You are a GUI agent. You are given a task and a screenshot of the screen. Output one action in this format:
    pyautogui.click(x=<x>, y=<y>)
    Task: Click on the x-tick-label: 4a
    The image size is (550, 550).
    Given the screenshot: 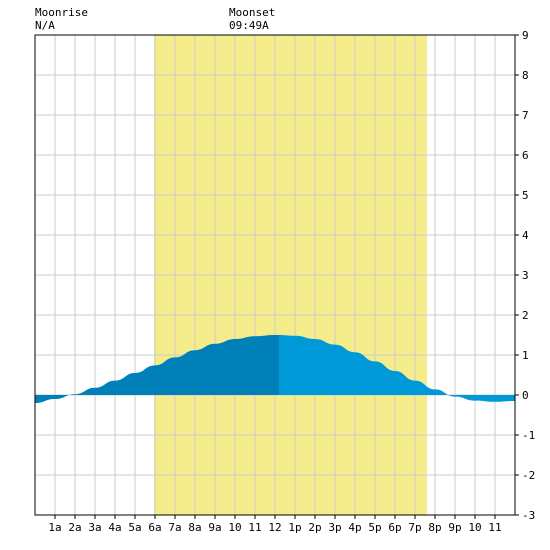 What is the action you would take?
    pyautogui.click(x=114, y=527)
    